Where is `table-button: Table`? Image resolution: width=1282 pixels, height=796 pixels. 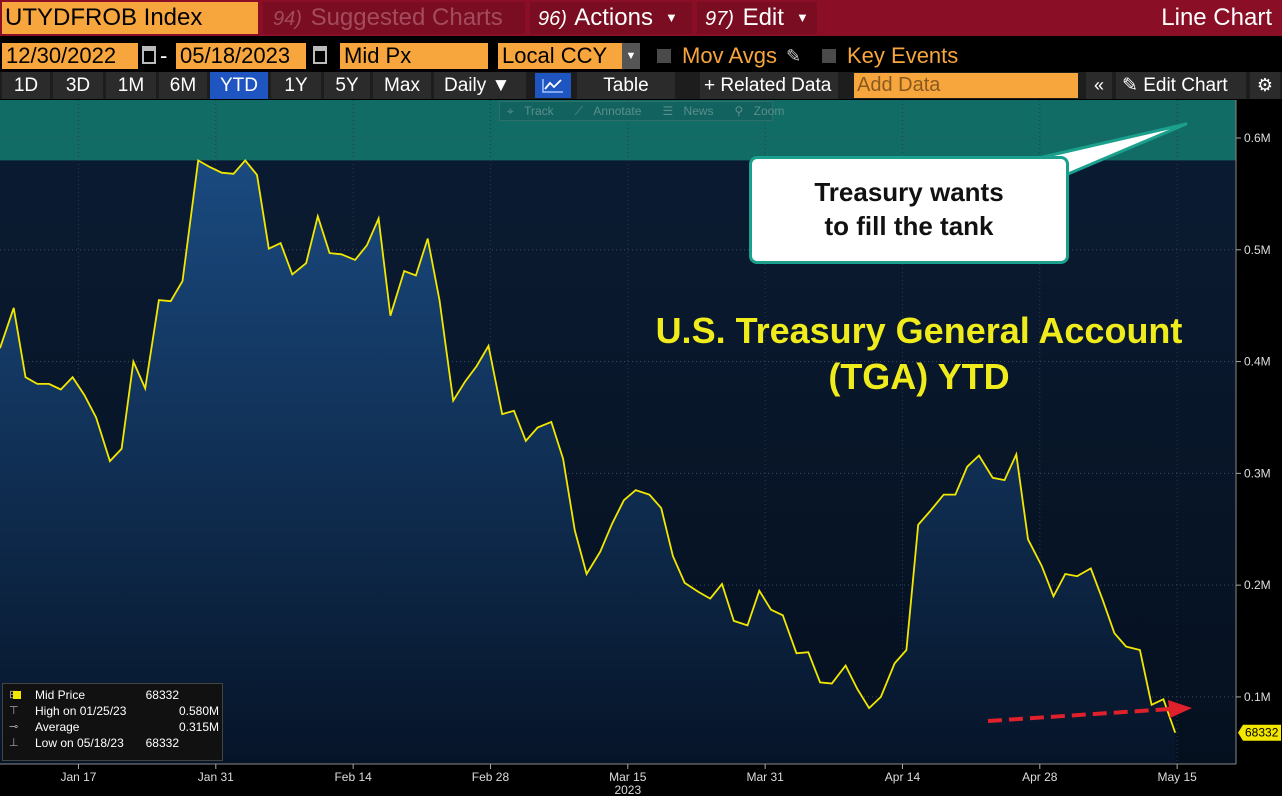 table-button: Table is located at coordinates (626, 85).